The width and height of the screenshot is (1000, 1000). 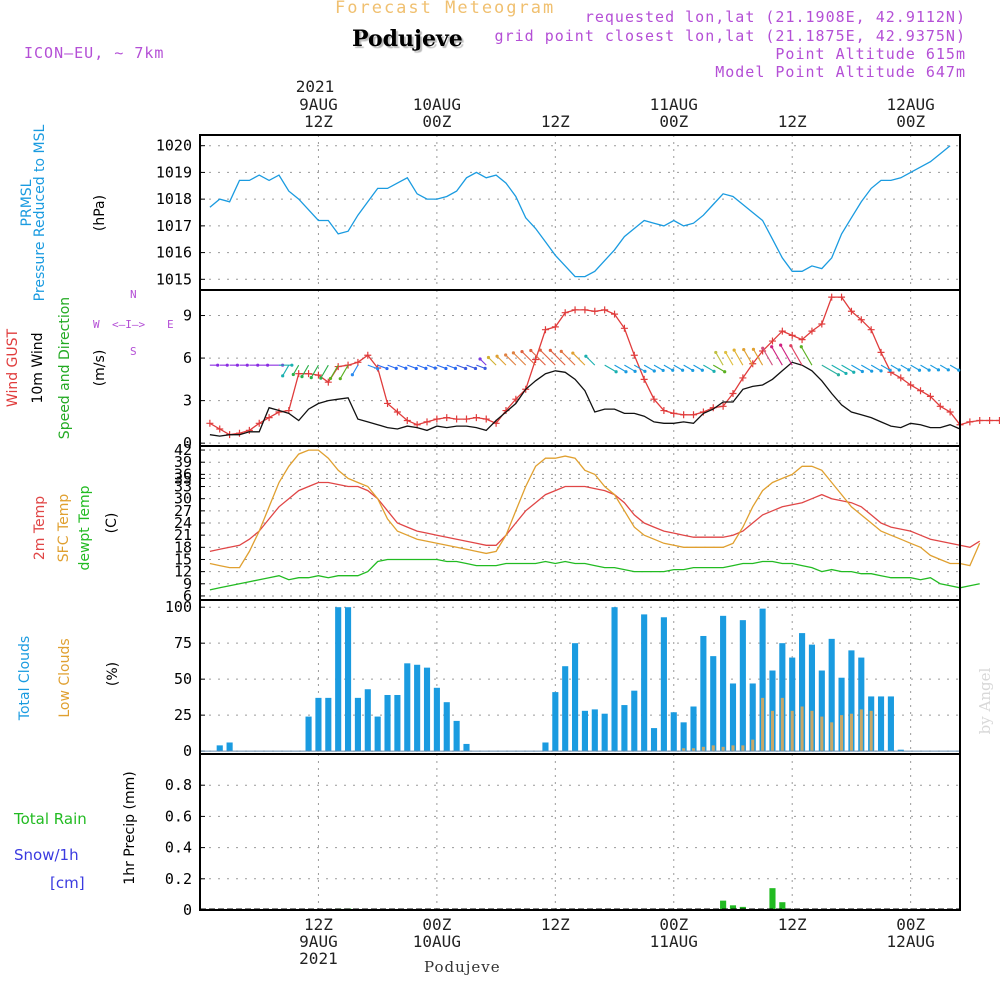 What do you see at coordinates (183, 535) in the screenshot?
I see `ytick-label: 21` at bounding box center [183, 535].